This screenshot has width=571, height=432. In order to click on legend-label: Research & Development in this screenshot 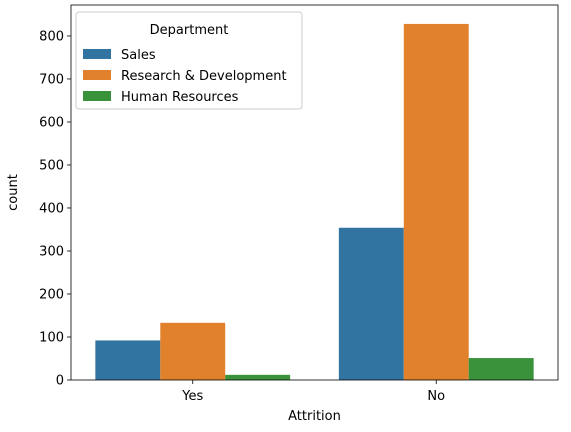, I will do `click(204, 76)`.